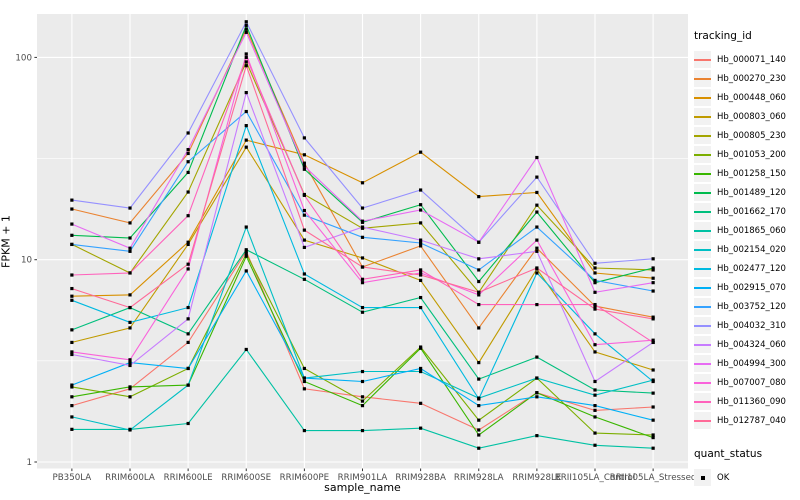  I want to click on quant-status-legend: quant_status OK, so click(747, 467).